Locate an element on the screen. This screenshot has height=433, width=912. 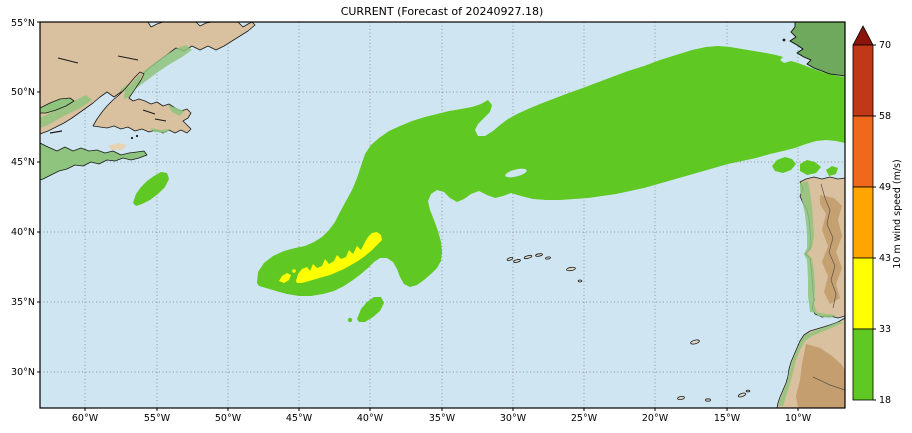
lon-label-55w: 55°W is located at coordinates (157, 418).